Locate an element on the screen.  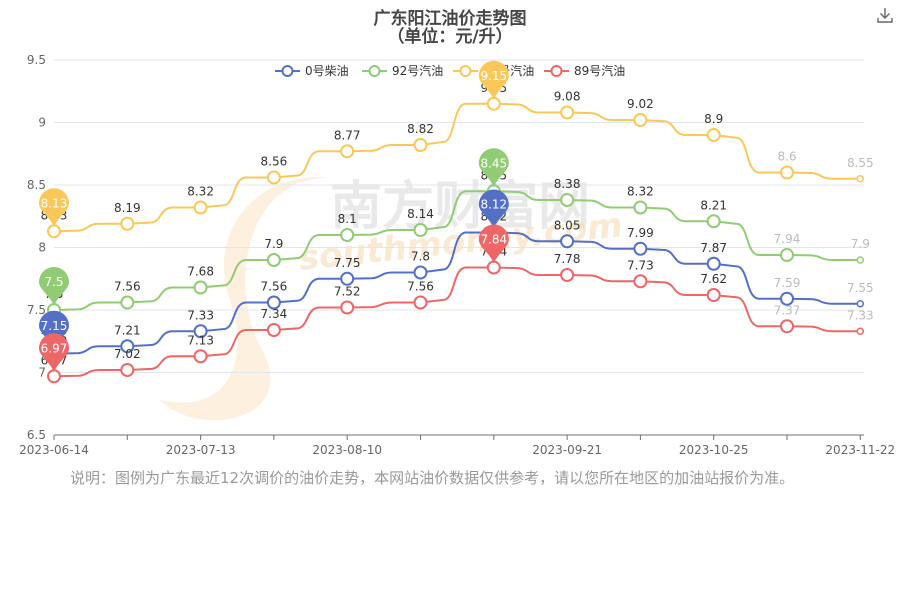
y-tick-label: 9.5 is located at coordinates (36, 60).